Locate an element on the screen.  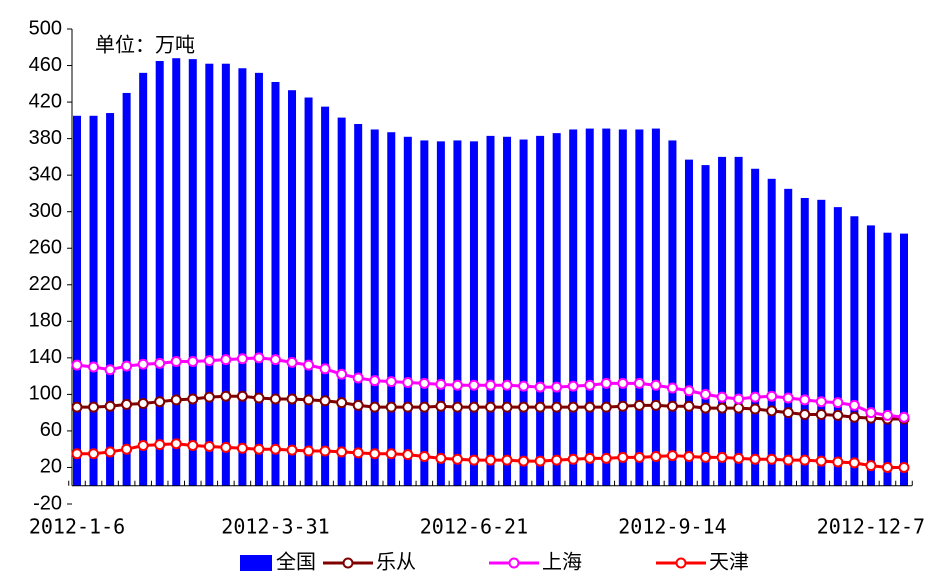
y-tick-label: 340 is located at coordinates (45, 174).